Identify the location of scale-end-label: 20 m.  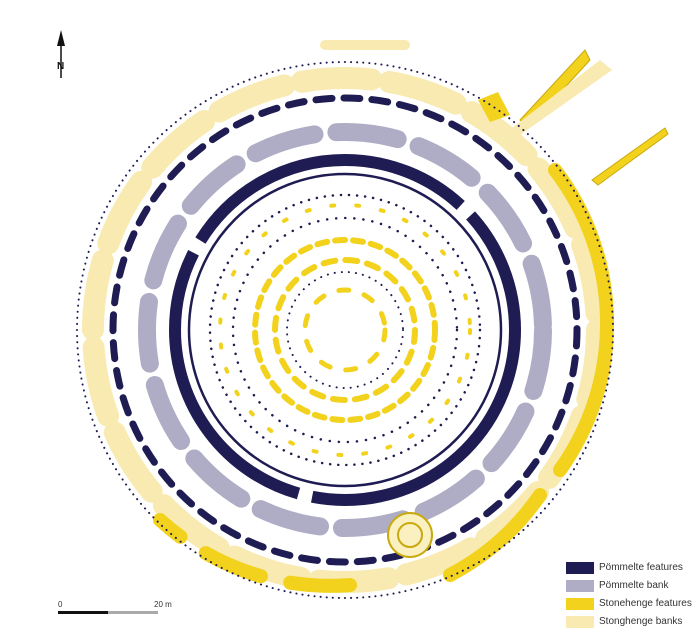
(163, 604).